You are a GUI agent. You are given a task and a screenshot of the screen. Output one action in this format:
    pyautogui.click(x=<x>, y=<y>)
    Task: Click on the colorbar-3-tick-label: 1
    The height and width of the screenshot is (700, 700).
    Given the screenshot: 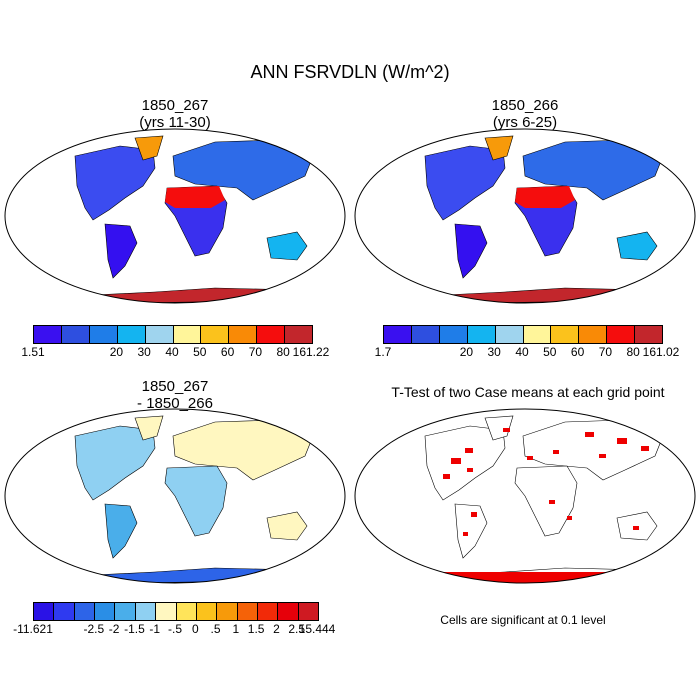 What is the action you would take?
    pyautogui.click(x=236, y=629)
    